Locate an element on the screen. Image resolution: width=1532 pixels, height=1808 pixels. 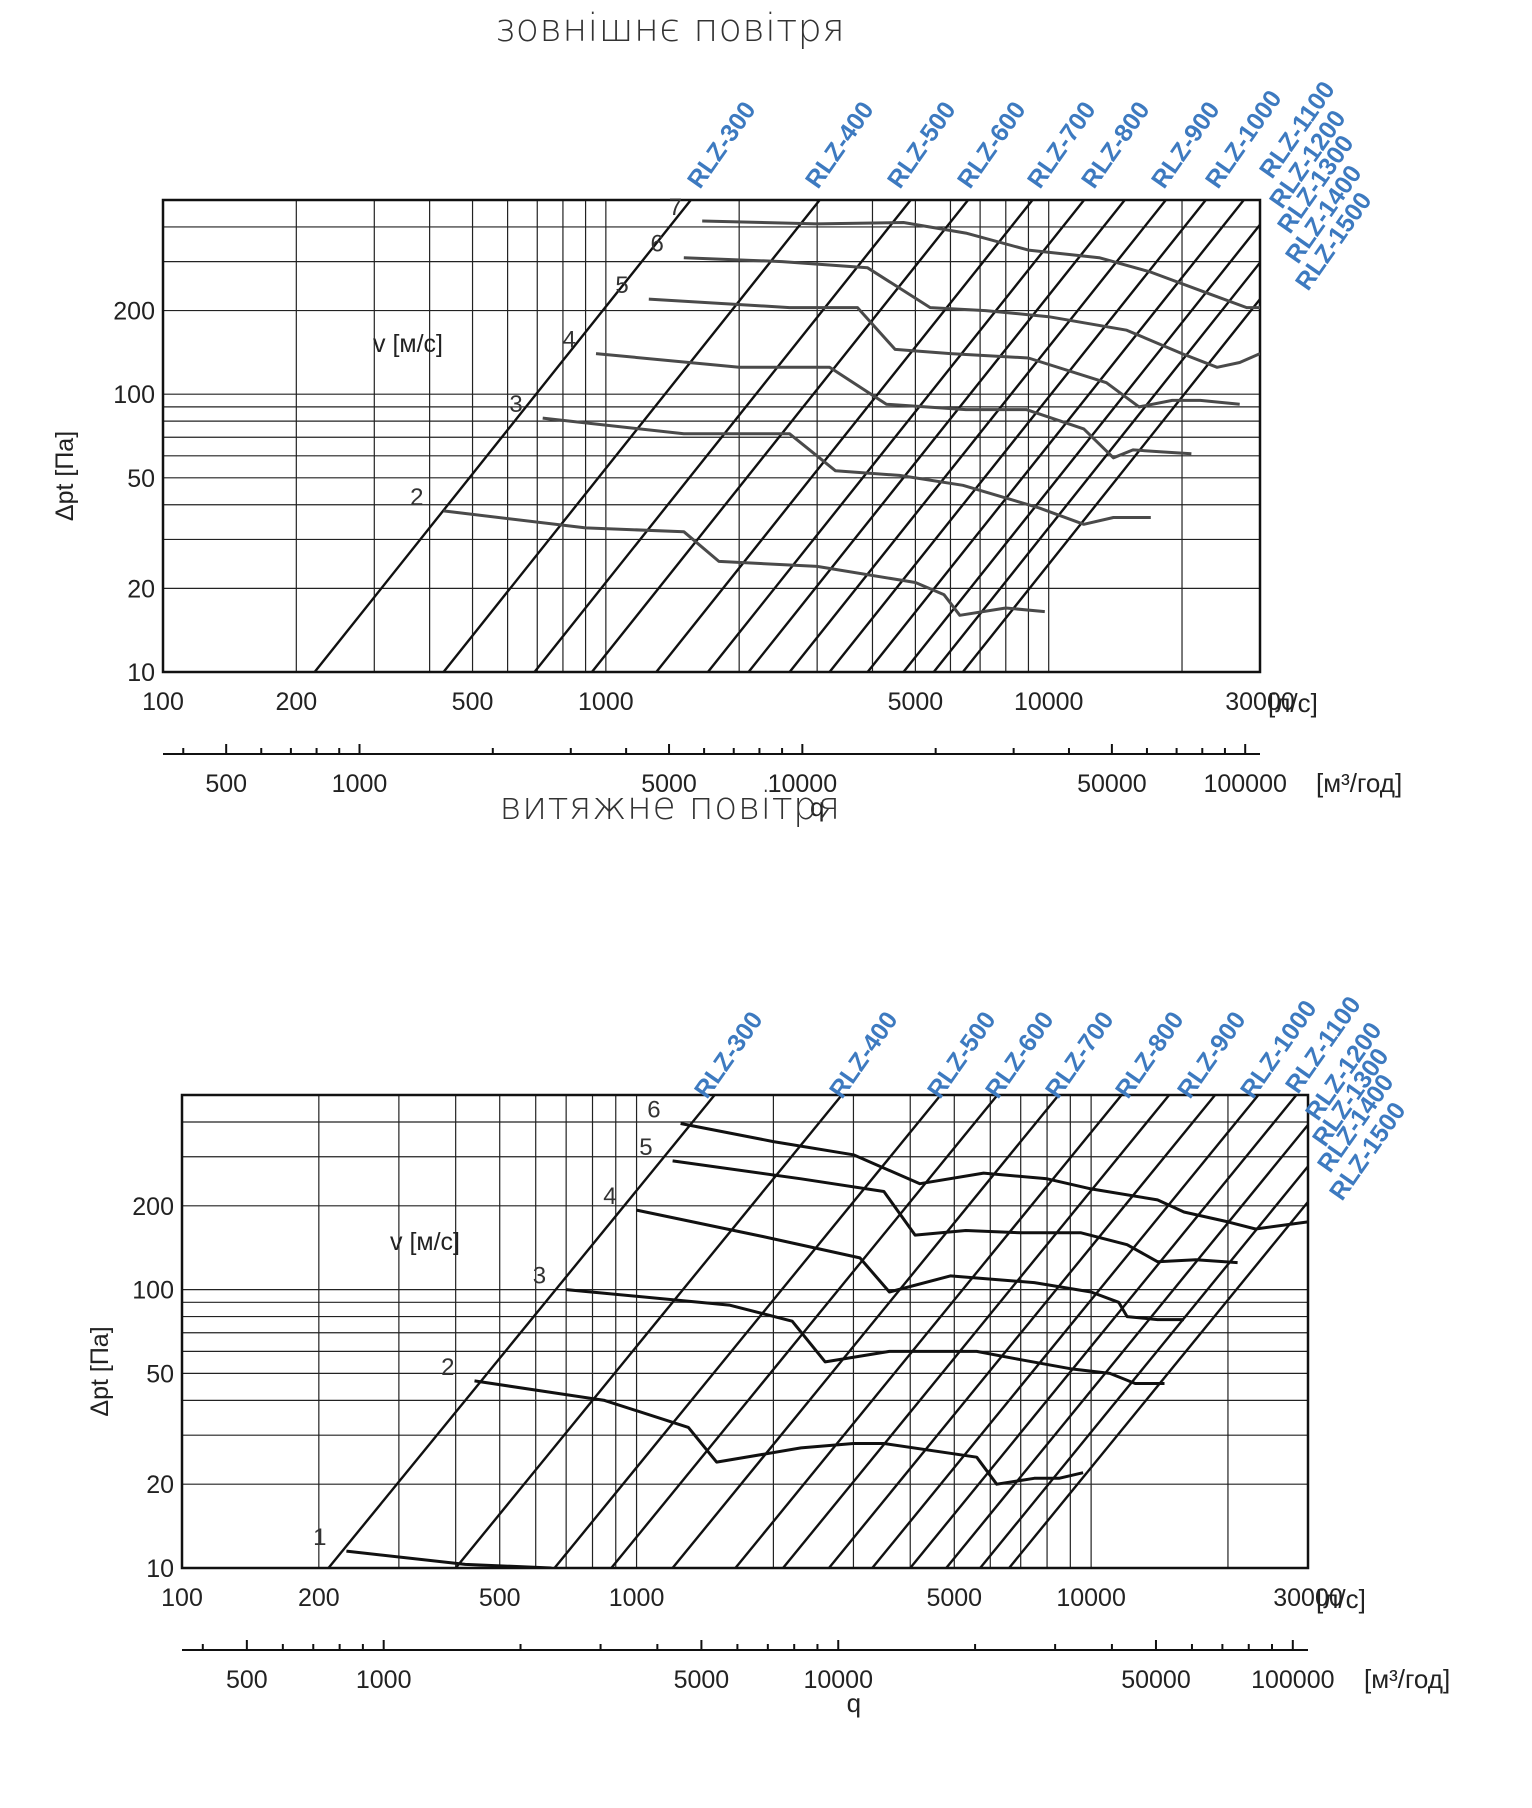
chart-title-supply: зовнішнє повітря is located at coordinates (670, 28).